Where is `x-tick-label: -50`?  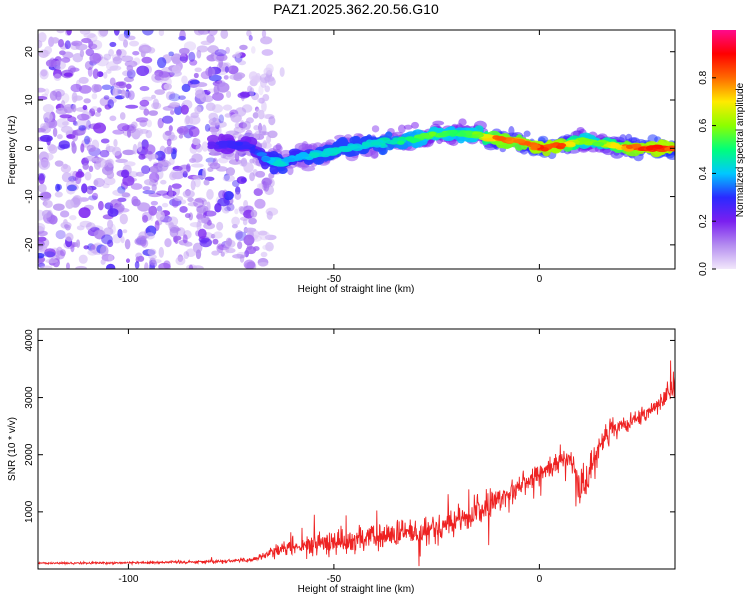
x-tick-label: -50 is located at coordinates (334, 279).